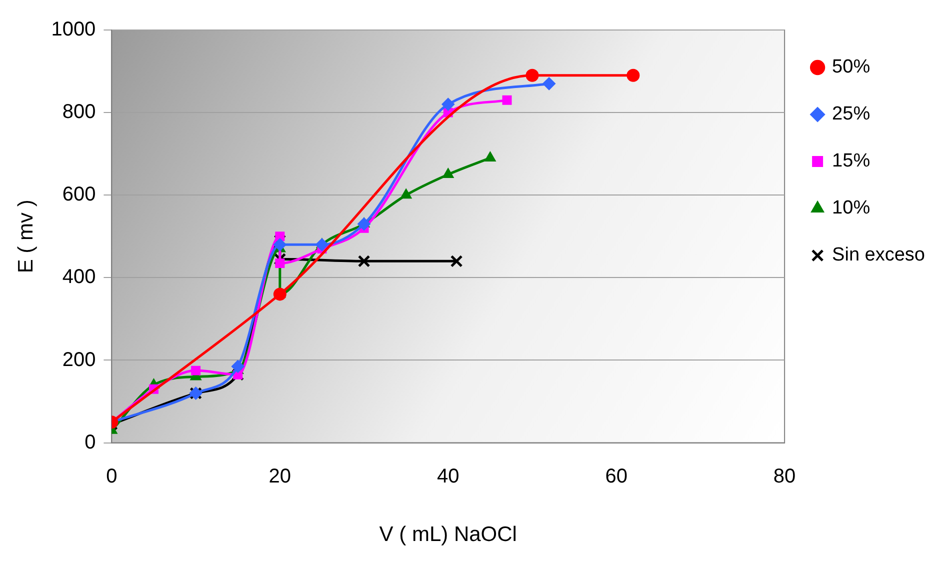  I want to click on legend-label: 25%, so click(851, 114).